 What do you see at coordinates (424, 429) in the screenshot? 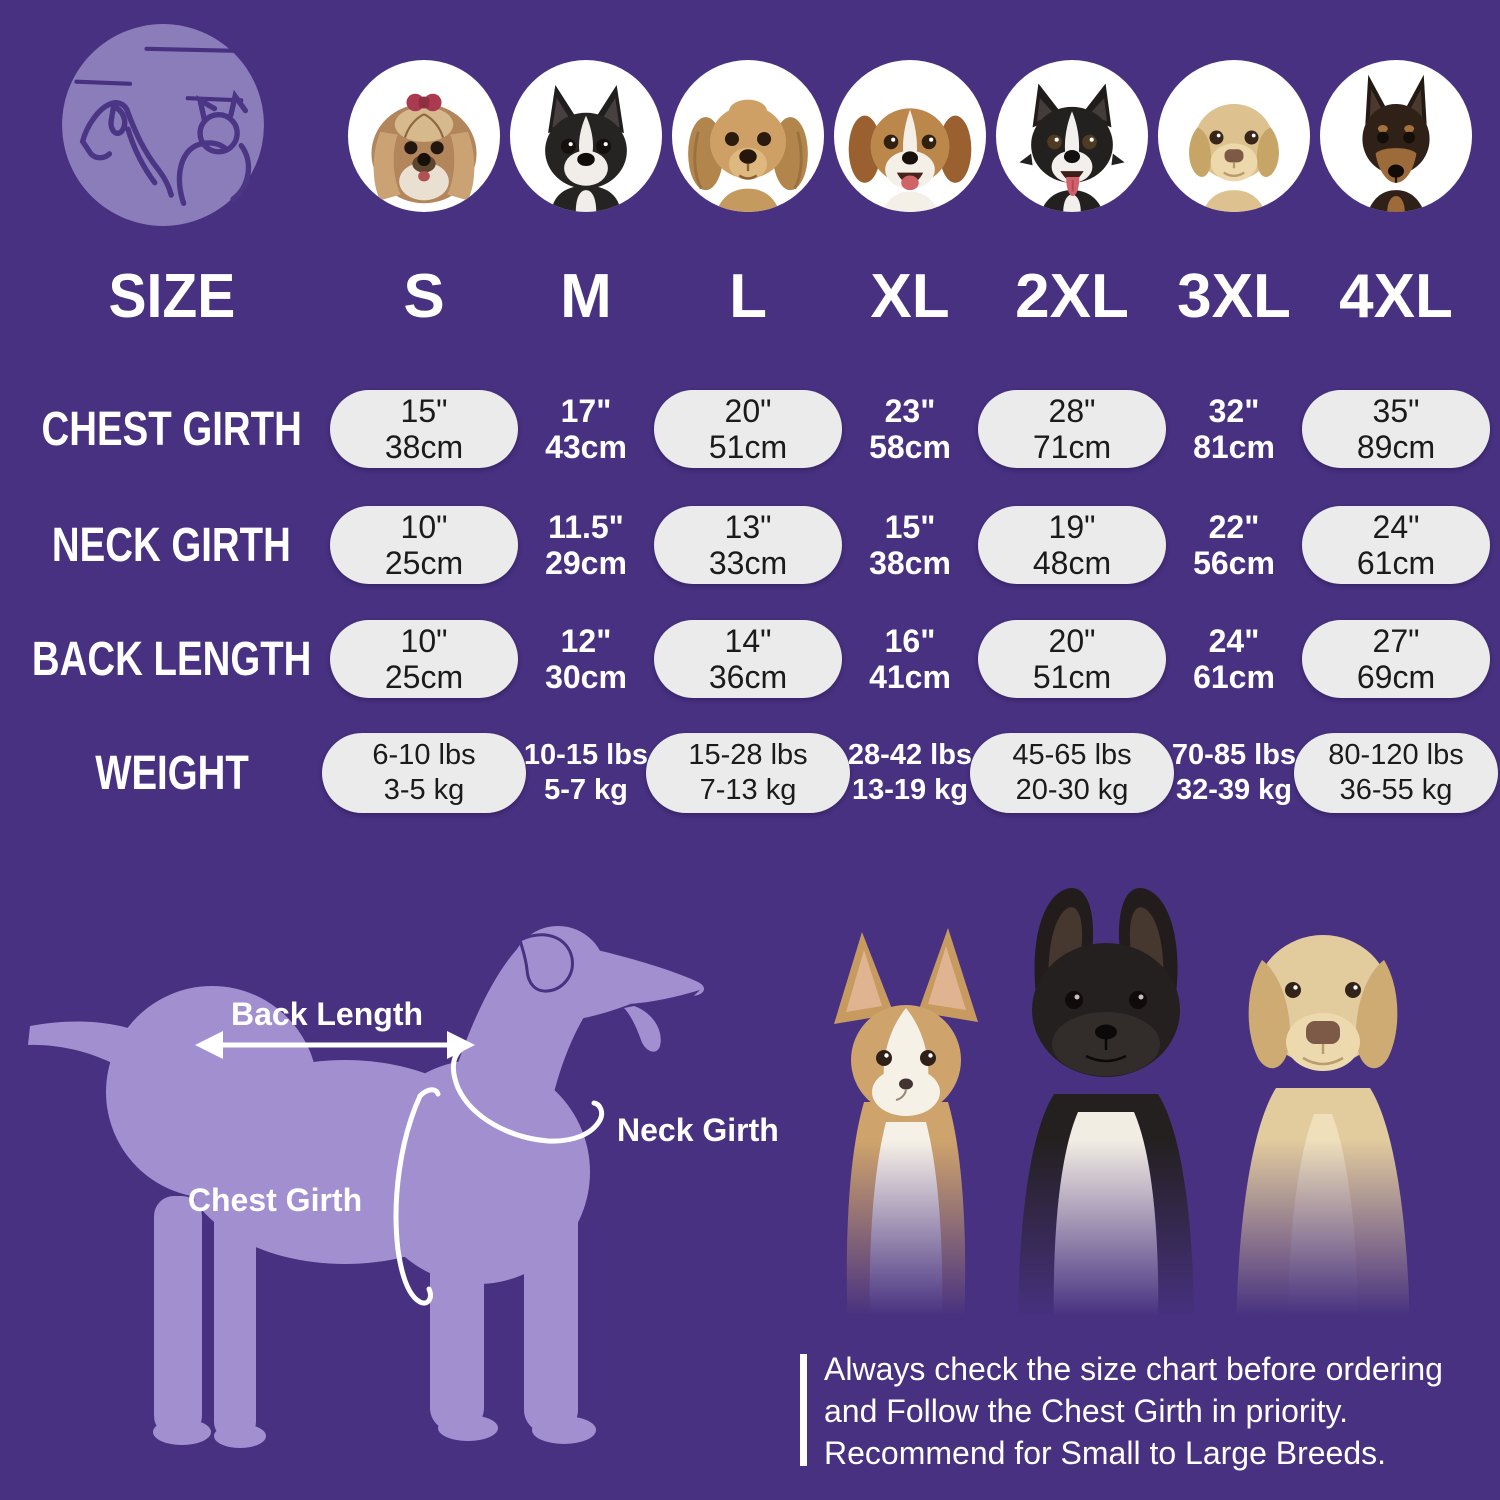
I see `cell-chest-s: 15" 38cm` at bounding box center [424, 429].